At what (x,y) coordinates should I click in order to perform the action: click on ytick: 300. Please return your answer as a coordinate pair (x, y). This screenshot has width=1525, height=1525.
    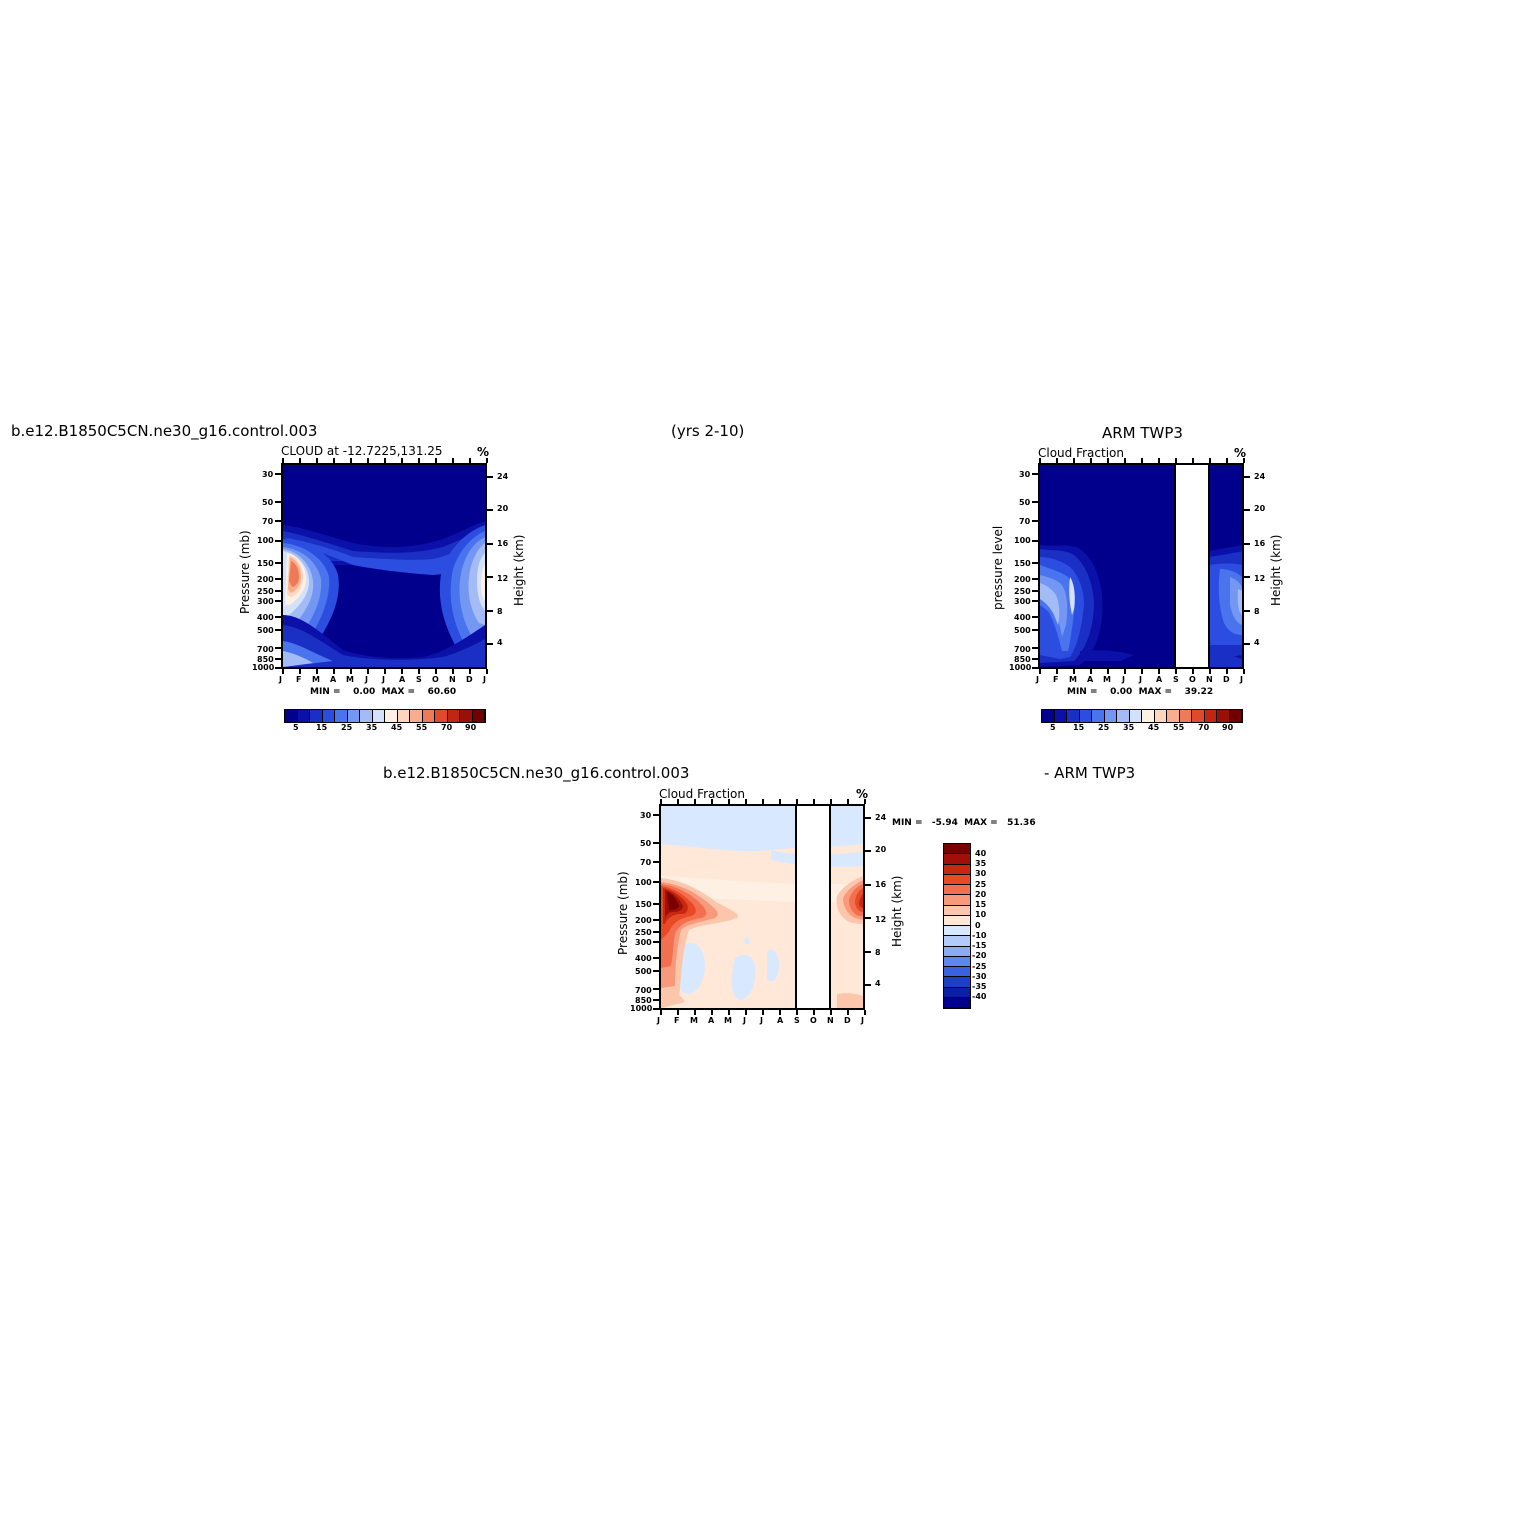
    Looking at the image, I should click on (265, 601).